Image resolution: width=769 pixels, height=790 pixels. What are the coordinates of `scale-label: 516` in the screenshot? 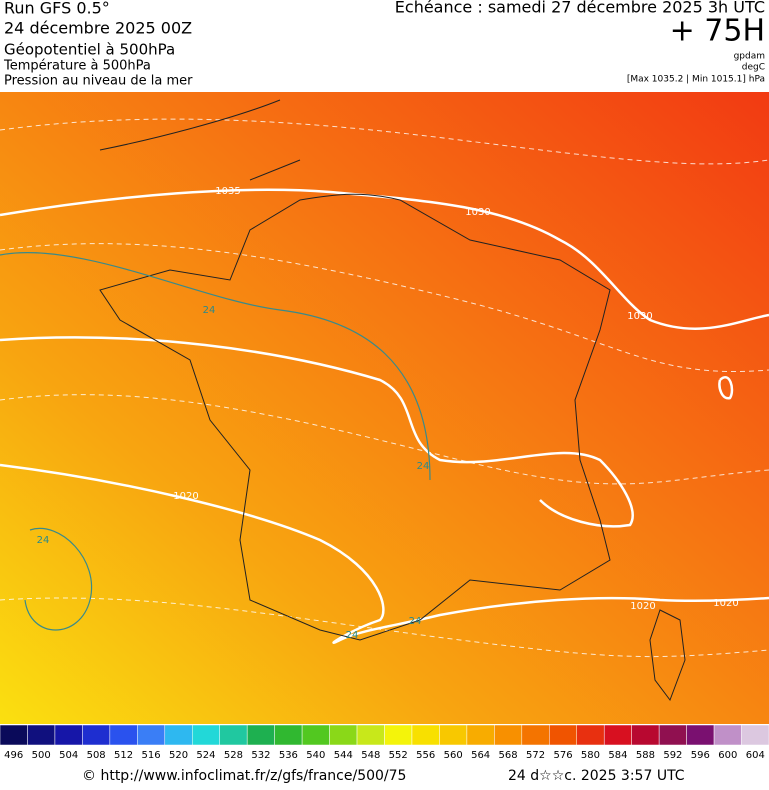 It's located at (151, 755).